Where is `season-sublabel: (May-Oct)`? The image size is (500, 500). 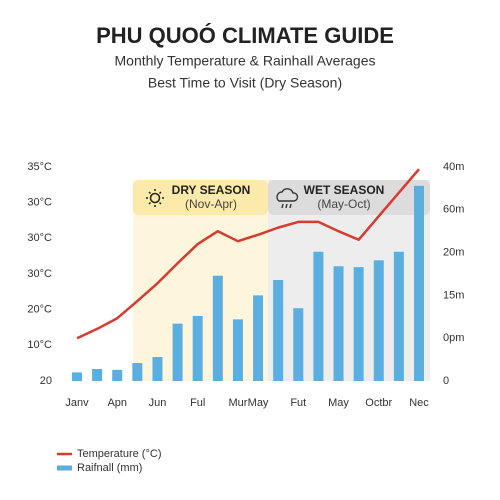 season-sublabel: (May-Oct) is located at coordinates (343, 204).